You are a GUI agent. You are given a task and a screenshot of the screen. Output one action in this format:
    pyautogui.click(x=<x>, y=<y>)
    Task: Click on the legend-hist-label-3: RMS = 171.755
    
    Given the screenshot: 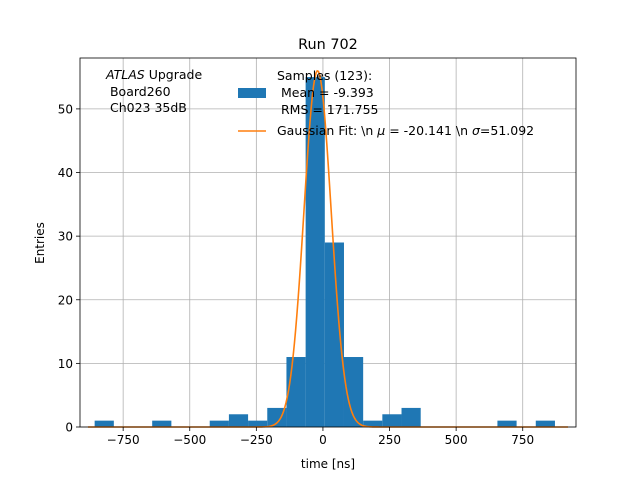 What is the action you would take?
    pyautogui.click(x=328, y=109)
    